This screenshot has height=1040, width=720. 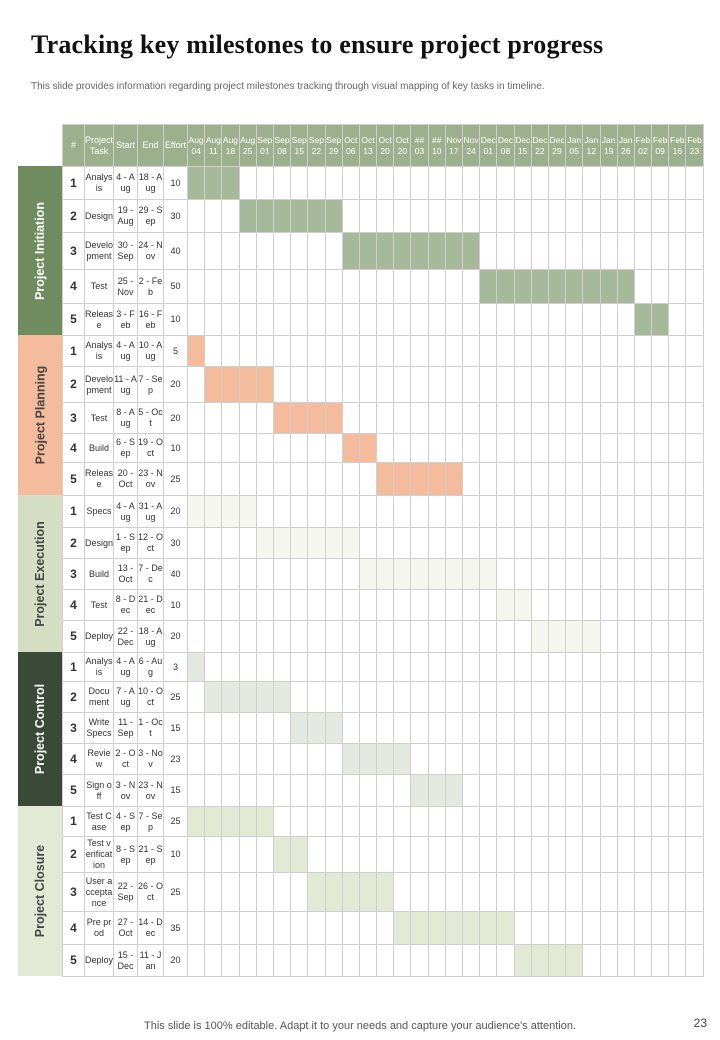 I want to click on task-end: 31 - Aug, so click(x=150, y=511).